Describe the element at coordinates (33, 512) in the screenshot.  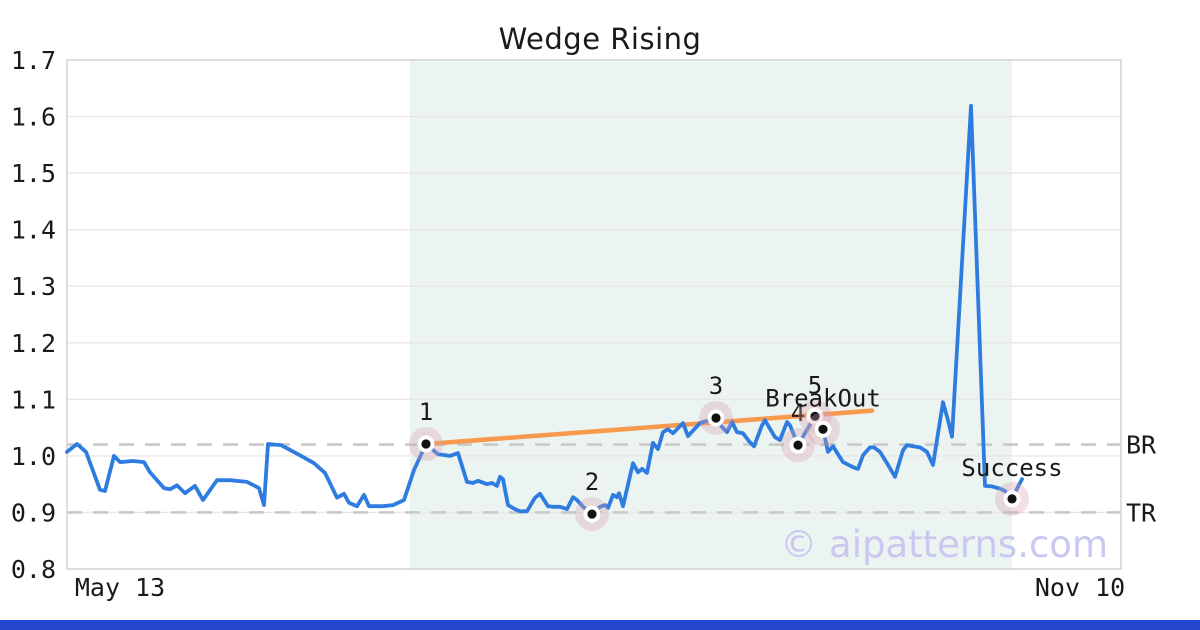
I see `y-tick-label: 0.9` at that location.